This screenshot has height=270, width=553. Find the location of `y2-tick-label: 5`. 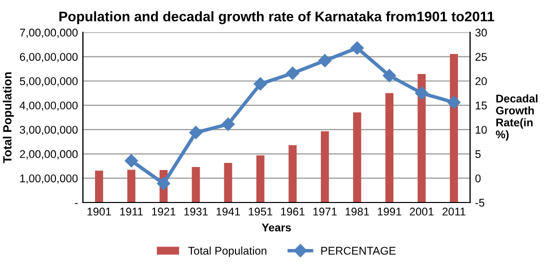

y2-tick-label: 5 is located at coordinates (478, 154).